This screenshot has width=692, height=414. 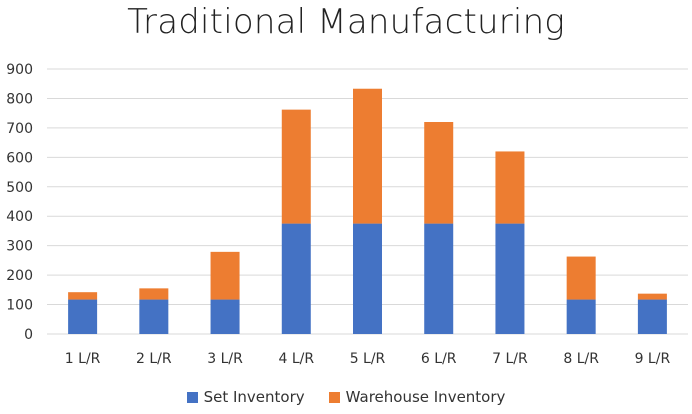 I want to click on legend: Set Inventory Warehouse Inventory, so click(x=346, y=397).